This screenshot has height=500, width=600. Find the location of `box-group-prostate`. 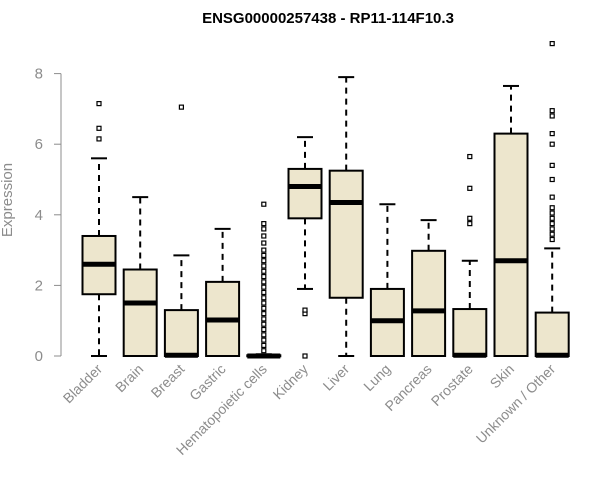

box-group-prostate is located at coordinates (470, 255).